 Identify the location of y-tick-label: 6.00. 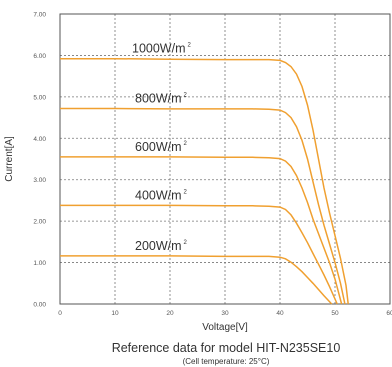
(39, 56).